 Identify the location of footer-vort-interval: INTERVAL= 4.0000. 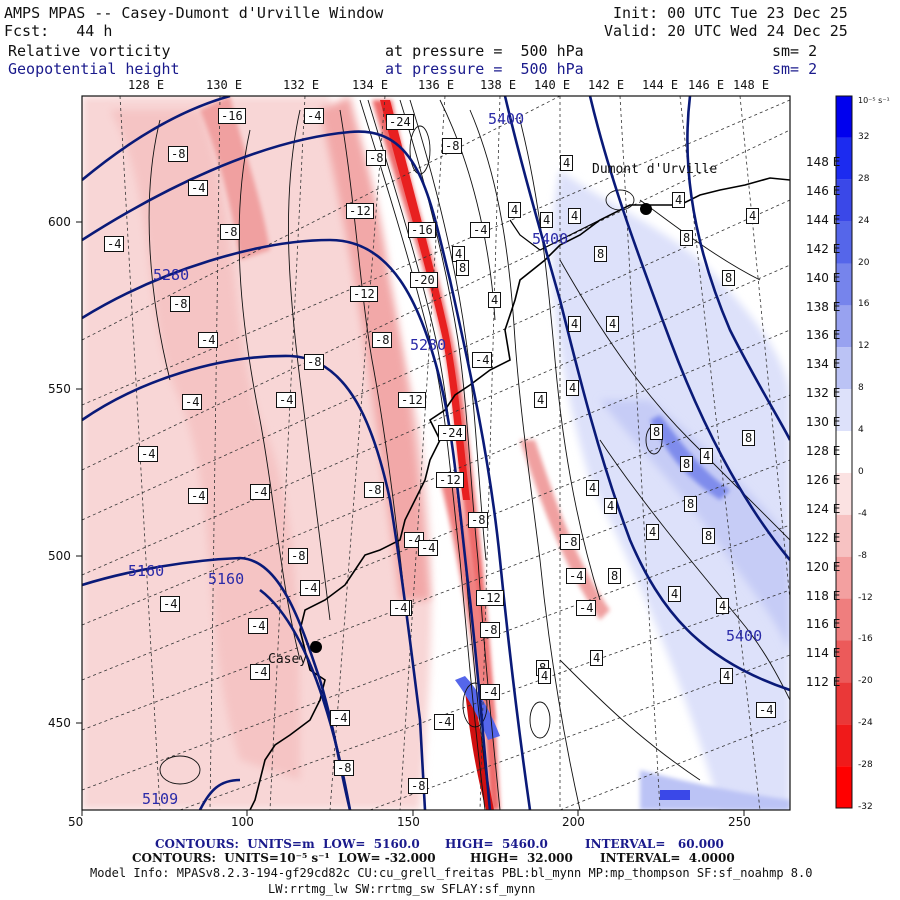
(667, 858).